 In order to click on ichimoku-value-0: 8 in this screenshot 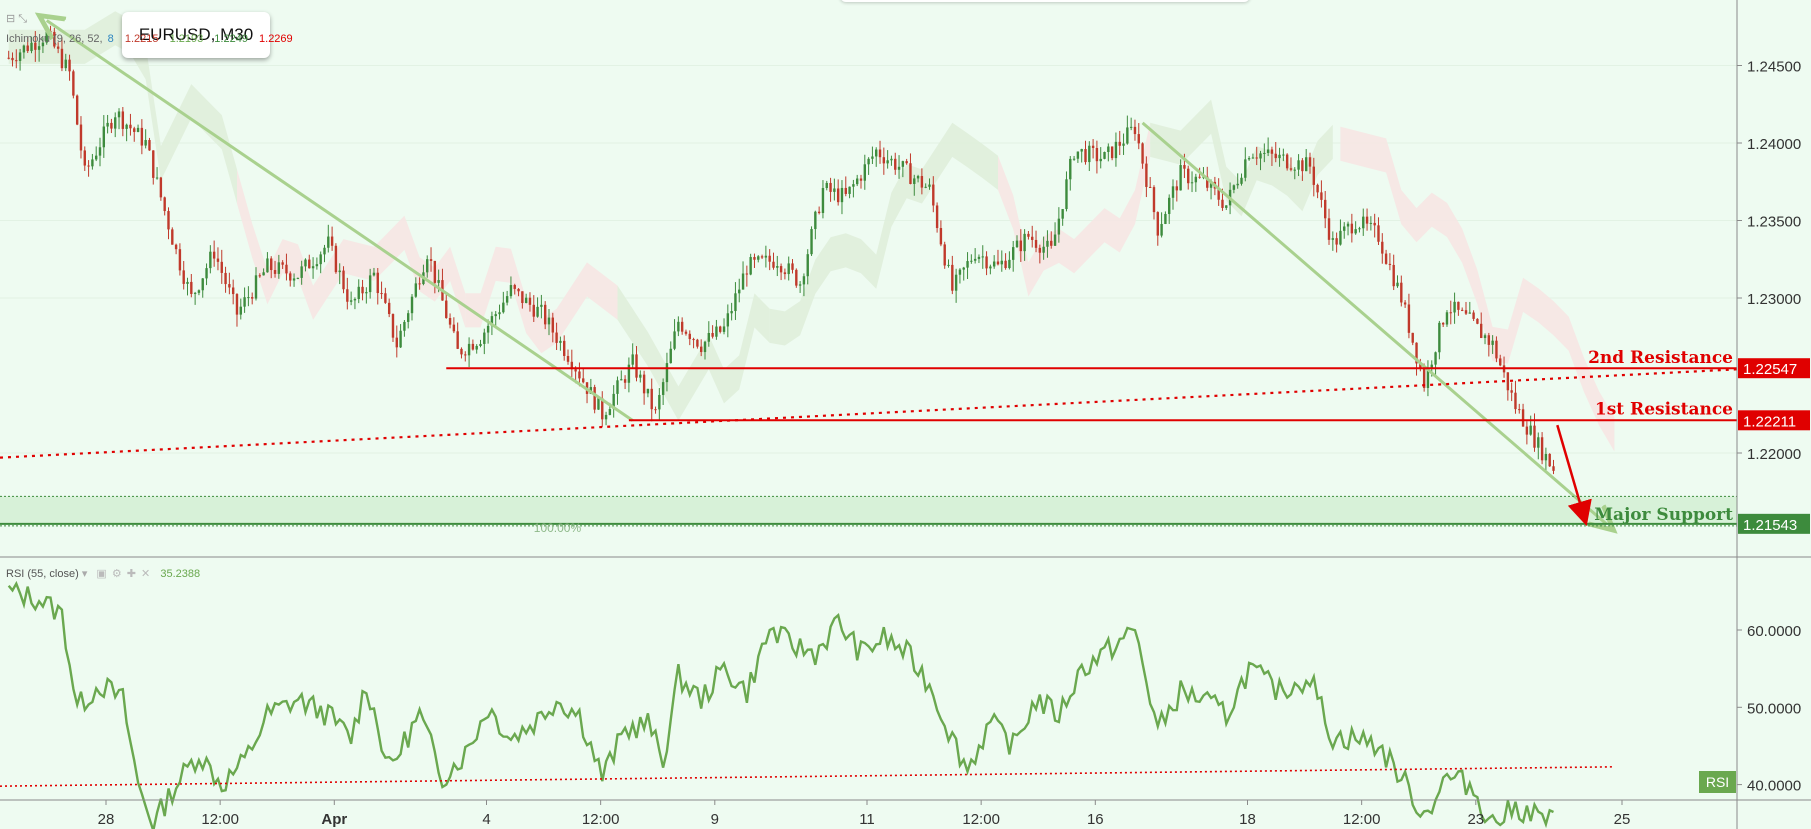, I will do `click(110, 39)`.